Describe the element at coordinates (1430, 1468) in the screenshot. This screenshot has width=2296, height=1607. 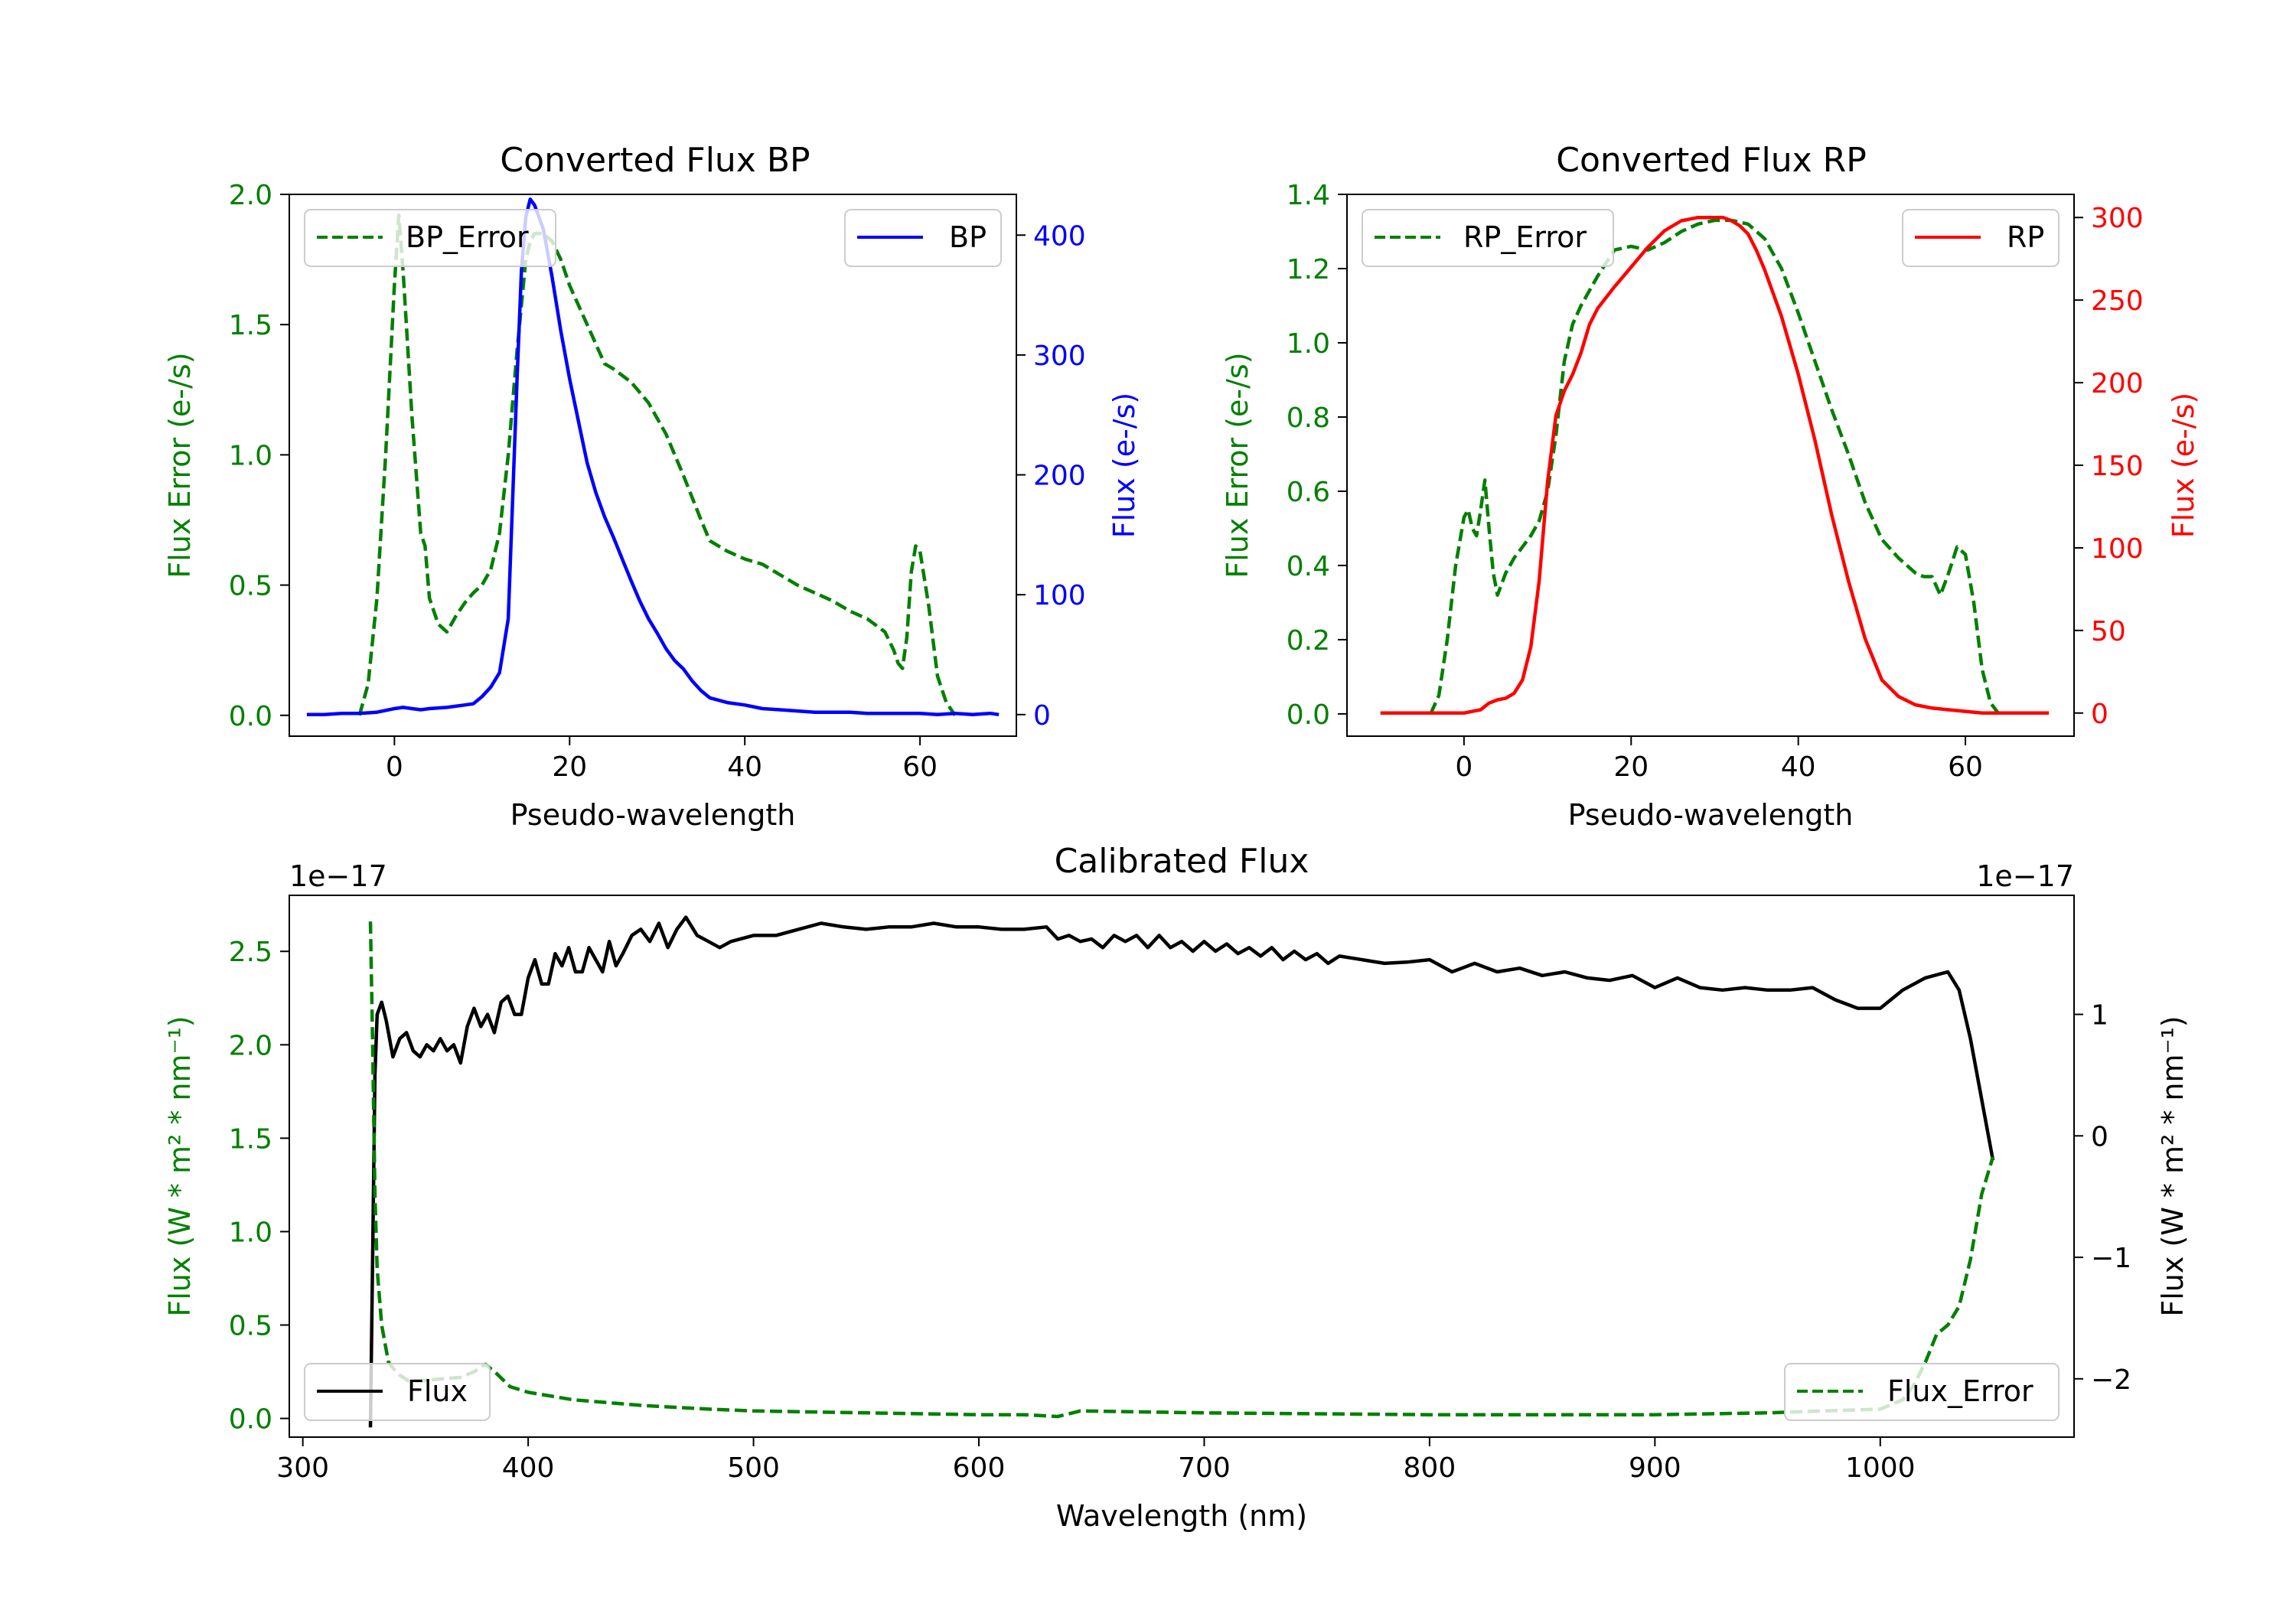
I see `cal-x-tick-label: 800` at that location.